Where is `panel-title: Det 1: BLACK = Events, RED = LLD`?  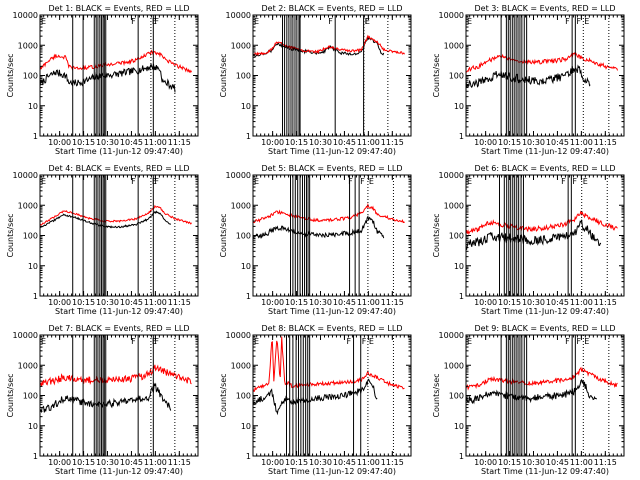 panel-title: Det 1: BLACK = Events, RED = LLD is located at coordinates (119, 8).